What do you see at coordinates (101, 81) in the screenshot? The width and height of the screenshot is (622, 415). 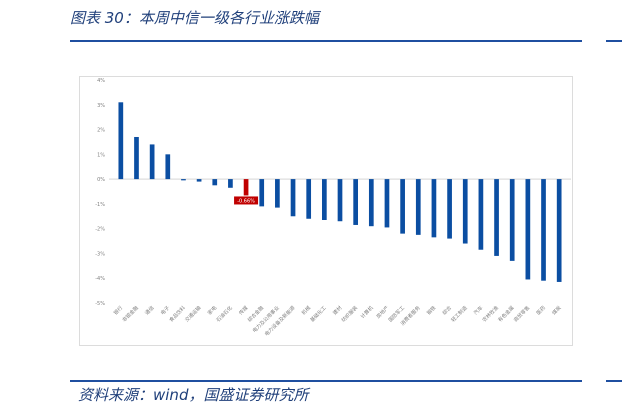 I see `y-tick-label: 4%` at bounding box center [101, 81].